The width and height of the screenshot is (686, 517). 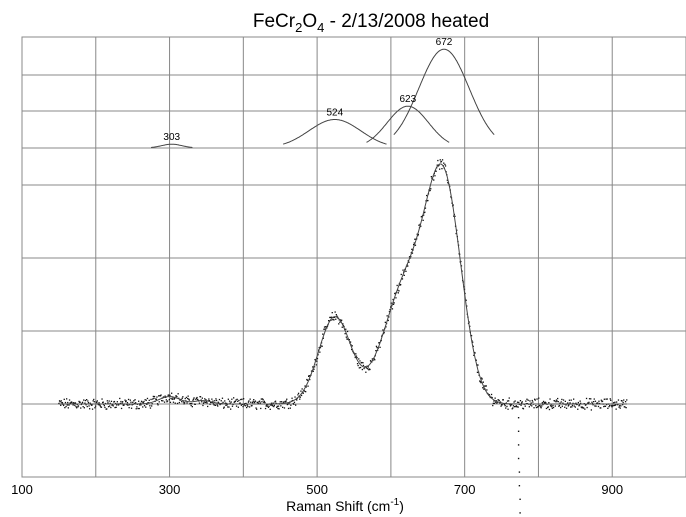 What do you see at coordinates (345, 505) in the screenshot?
I see `x-axis-label: Raman Shift (cm-1)` at bounding box center [345, 505].